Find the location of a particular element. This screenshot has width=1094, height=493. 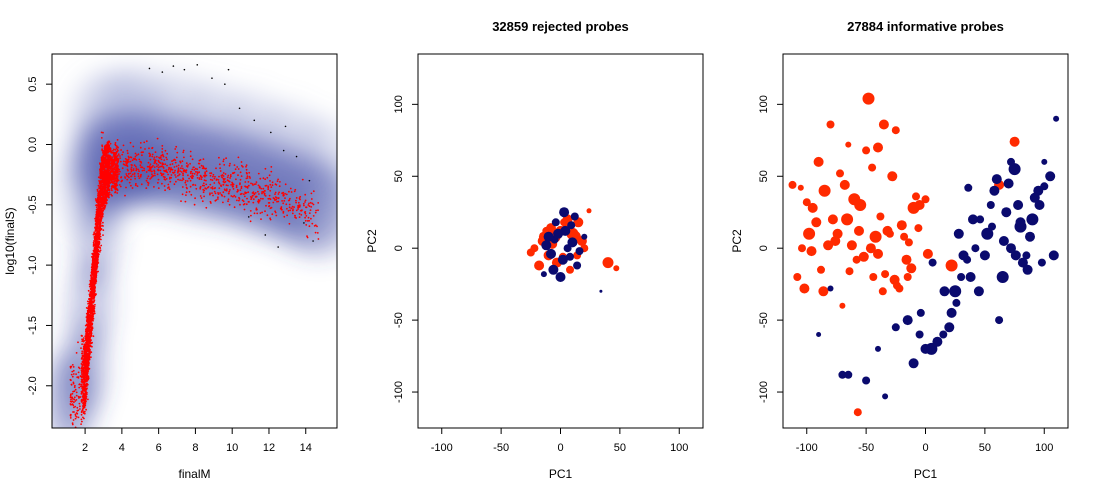

x-tick-label: 0 is located at coordinates (925, 448).